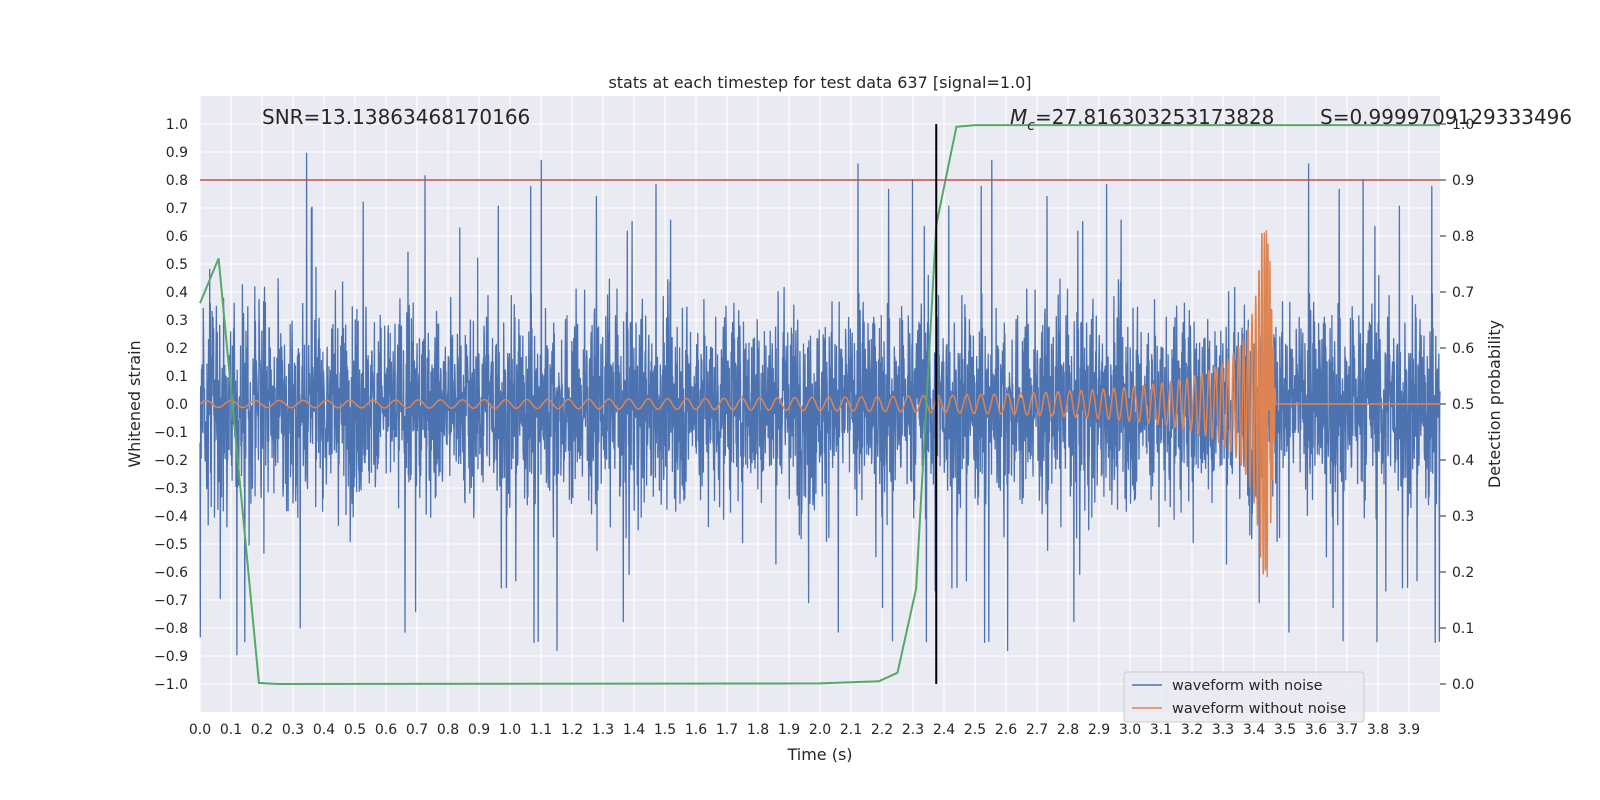 This screenshot has width=1600, height=800. Describe the element at coordinates (603, 730) in the screenshot. I see `x-tick-label: 1.3` at that location.